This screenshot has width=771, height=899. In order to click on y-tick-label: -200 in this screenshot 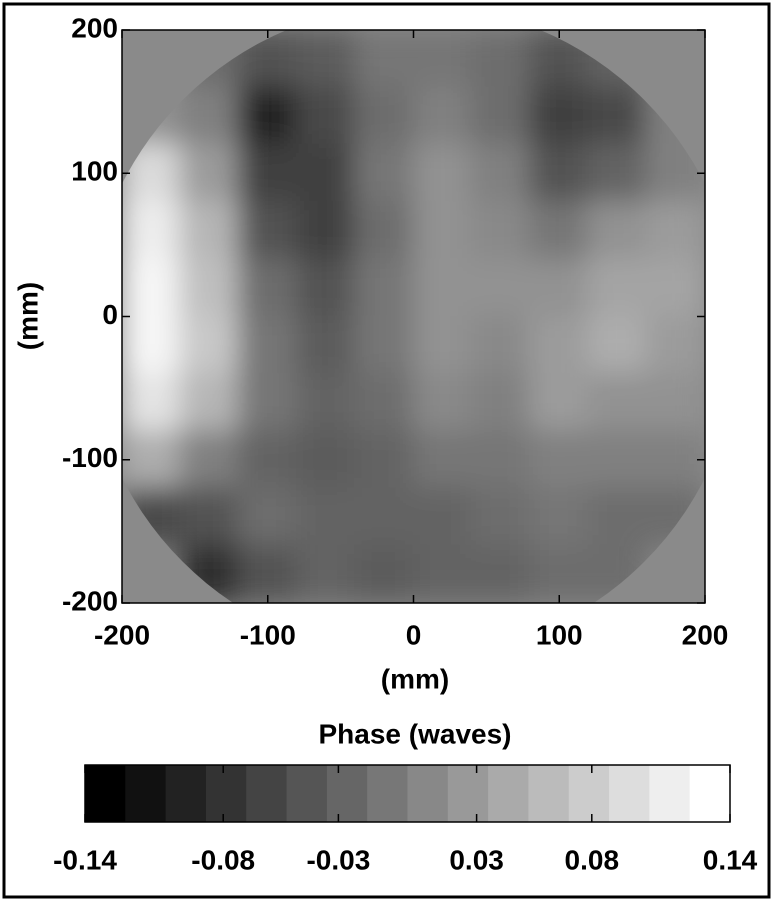, I will do `click(90, 600)`.